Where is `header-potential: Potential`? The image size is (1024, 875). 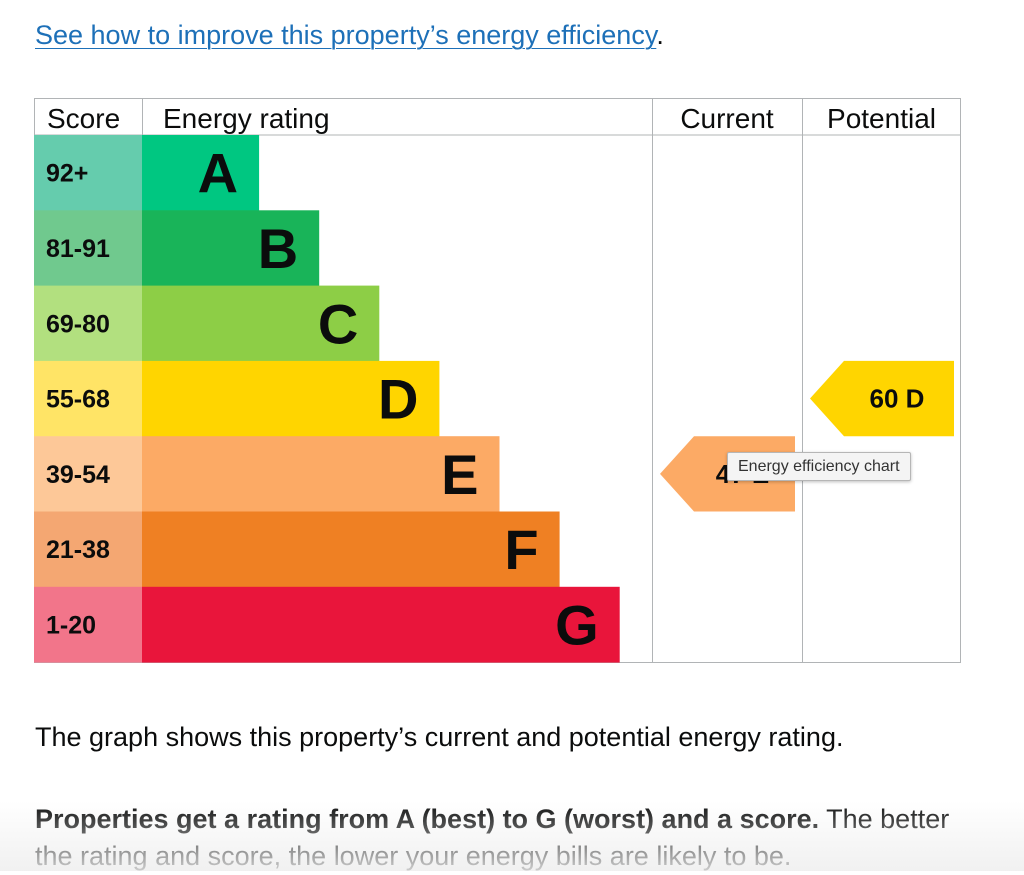
header-potential: Potential is located at coordinates (881, 118).